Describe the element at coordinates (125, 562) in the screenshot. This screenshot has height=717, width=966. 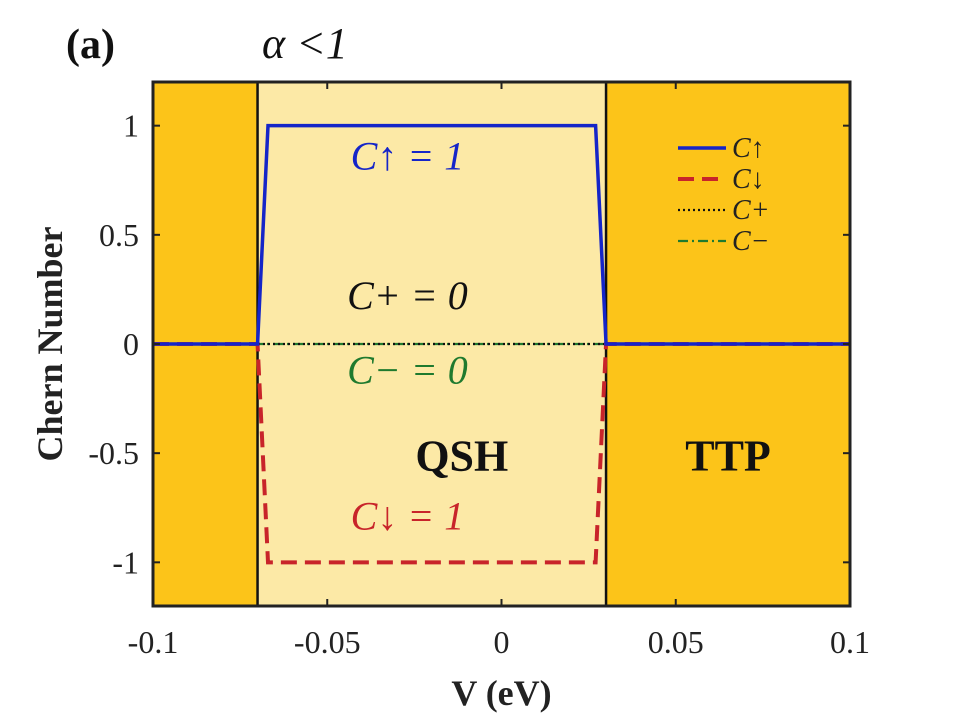
I see `y-tick-label: -1` at that location.